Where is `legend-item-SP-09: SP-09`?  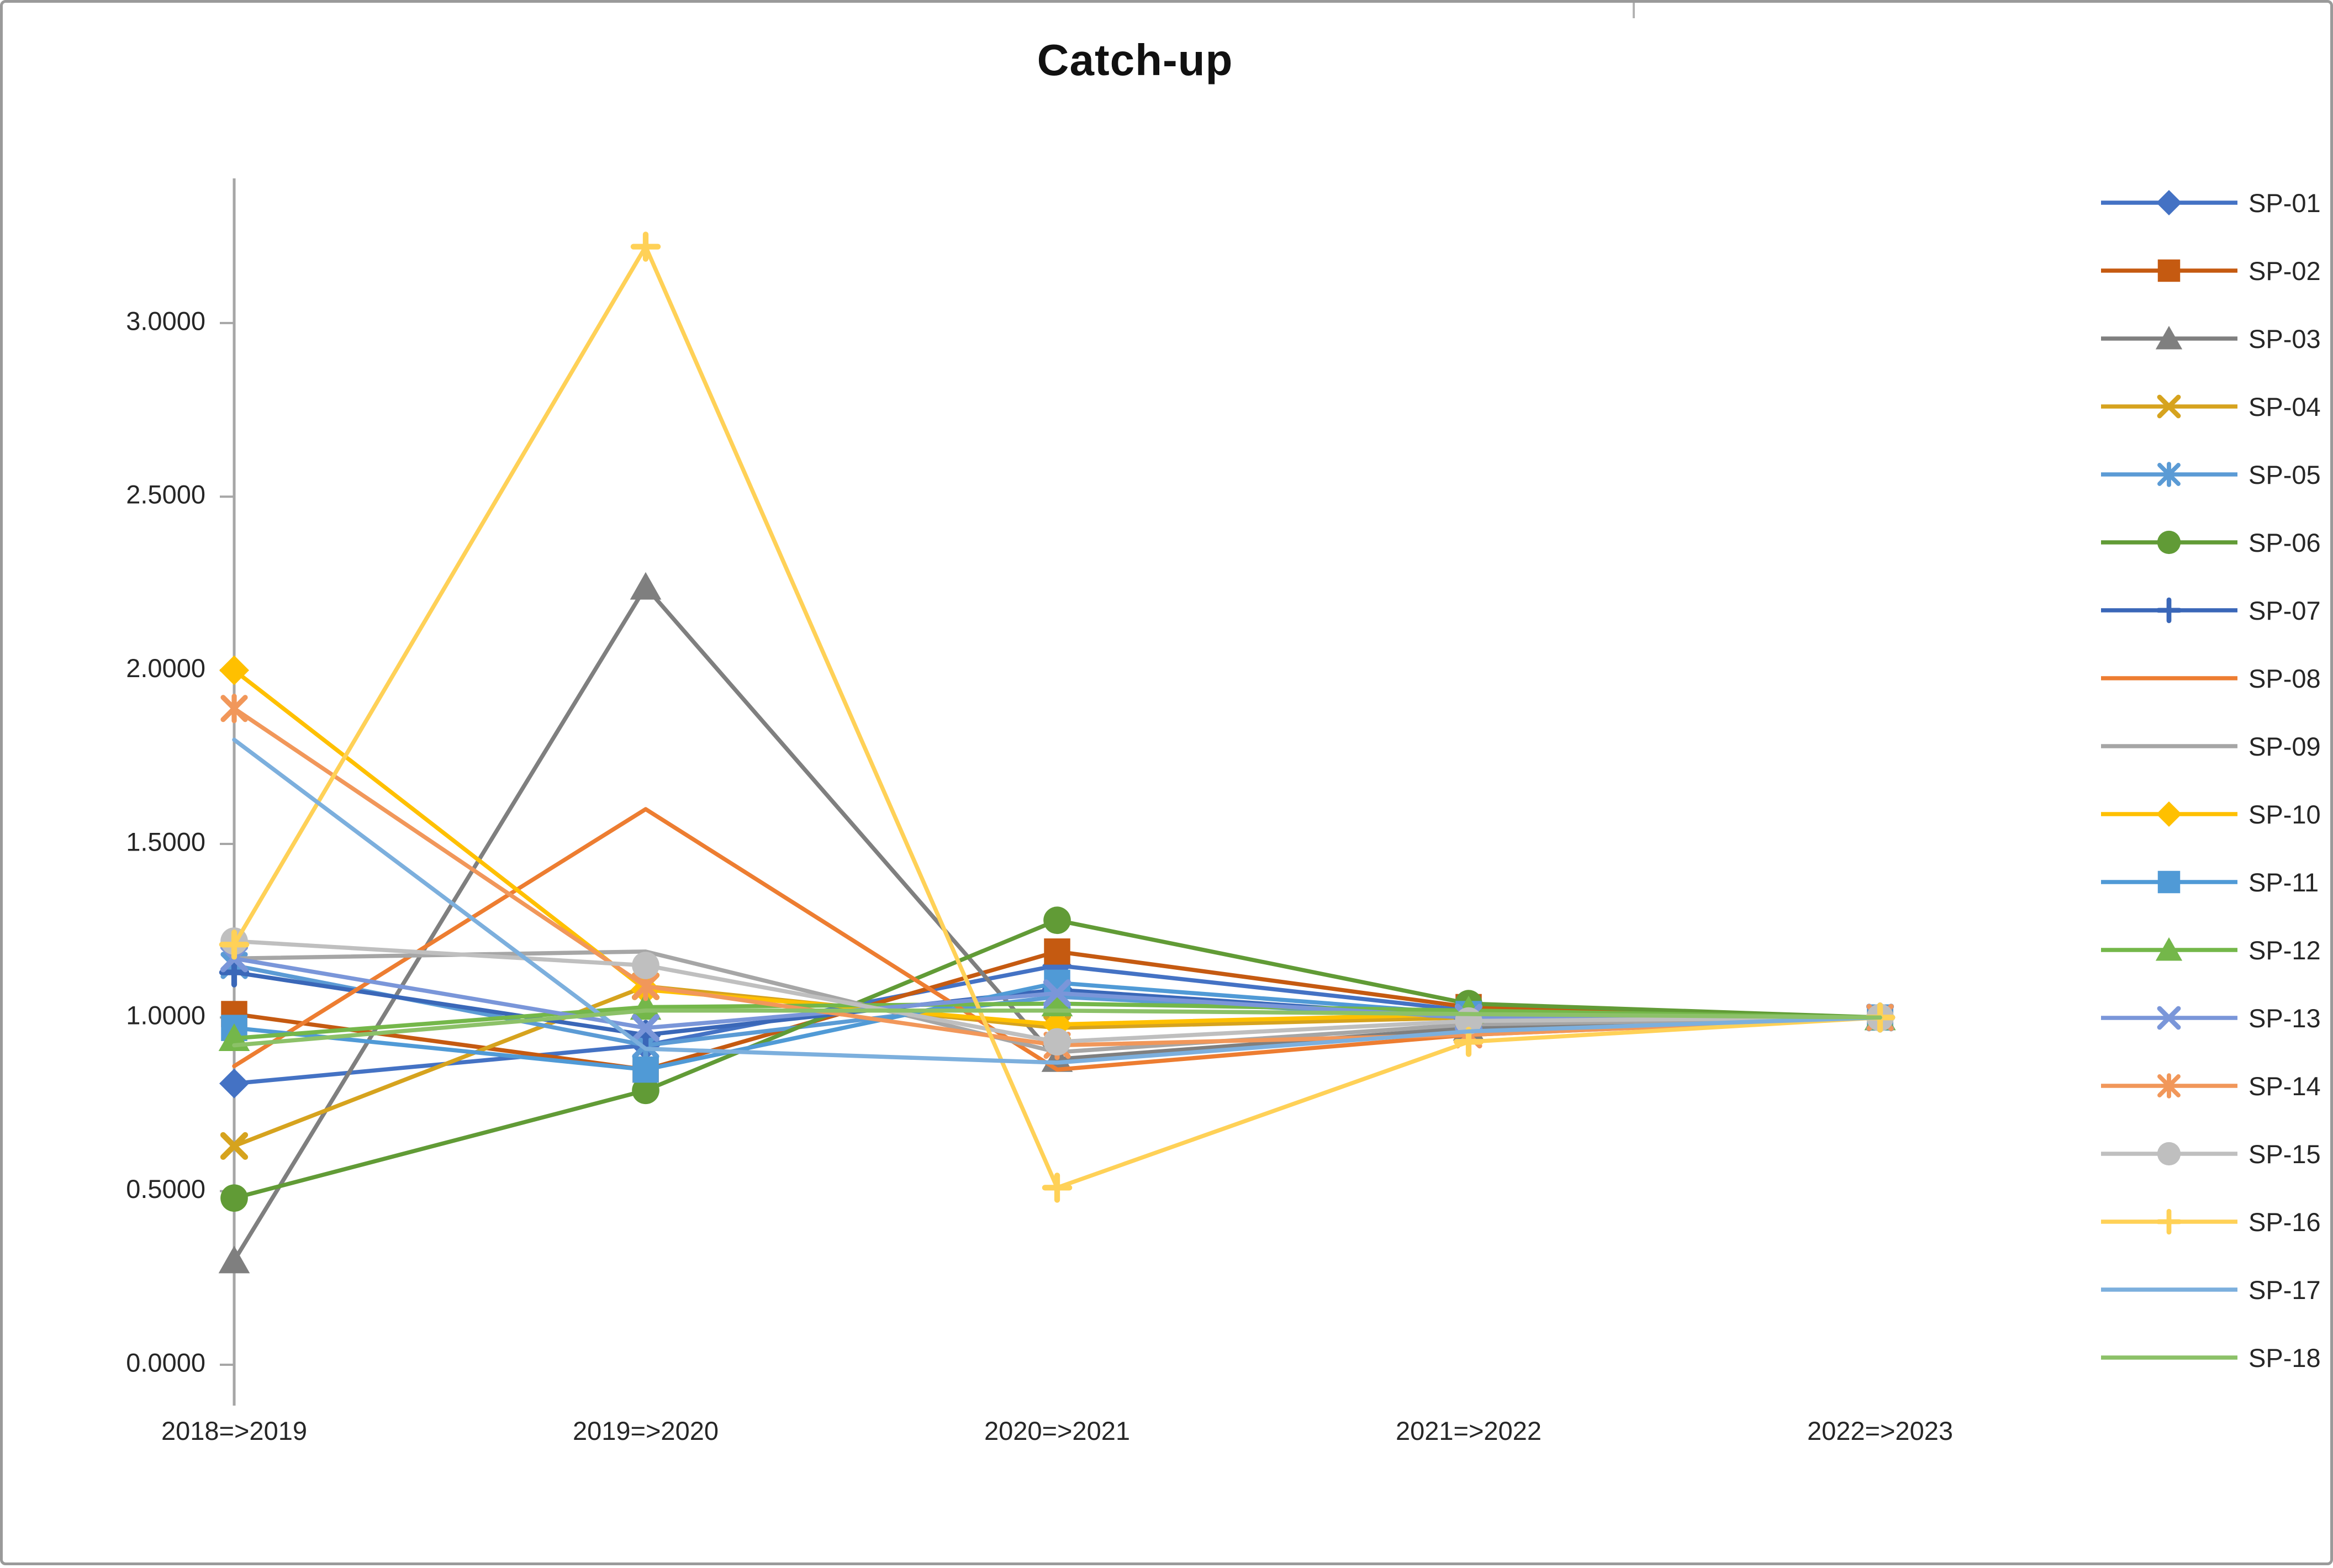 legend-item-SP-09: SP-09 is located at coordinates (2210, 746).